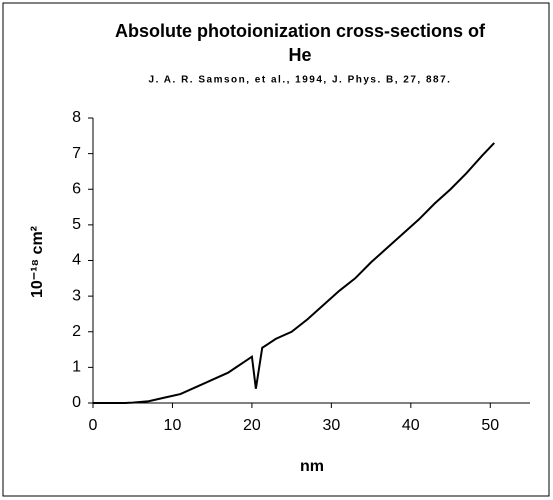  Describe the element at coordinates (299, 55) in the screenshot. I see `chart-title: He` at that location.